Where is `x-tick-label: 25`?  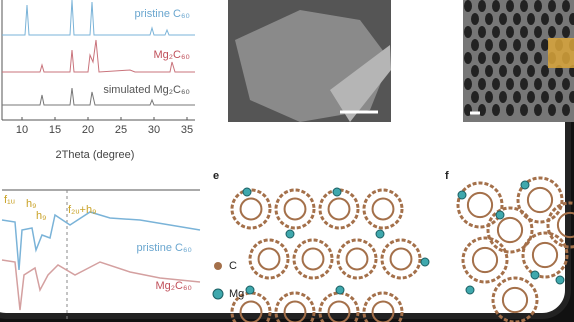
x-tick-label: 25 is located at coordinates (121, 130).